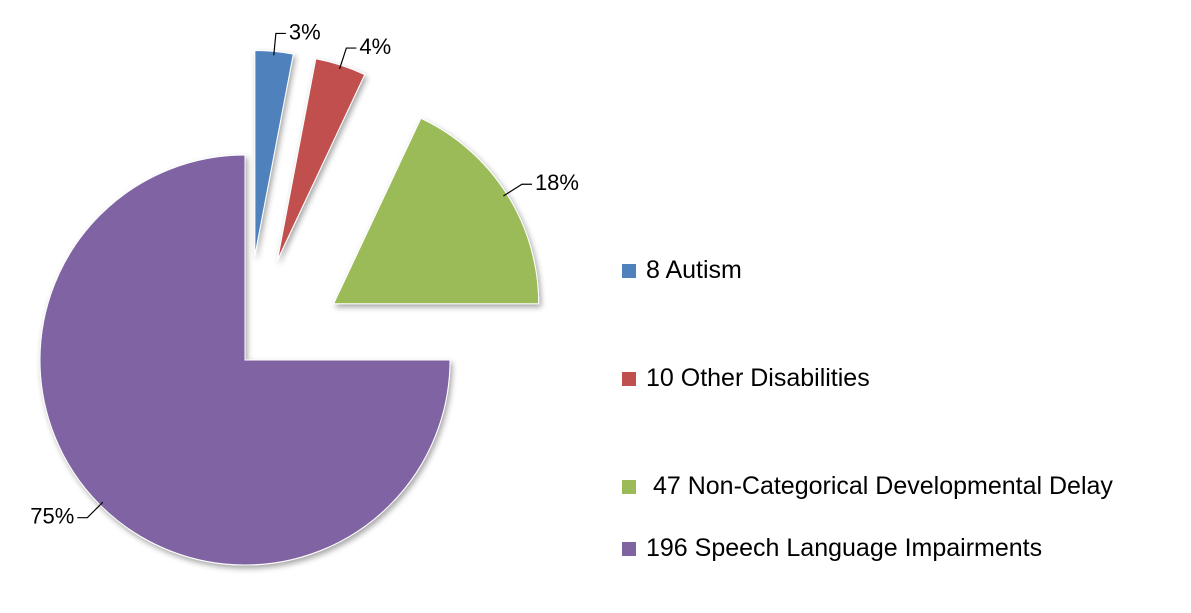 The image size is (1191, 613). I want to click on data-label: 18%, so click(557, 182).